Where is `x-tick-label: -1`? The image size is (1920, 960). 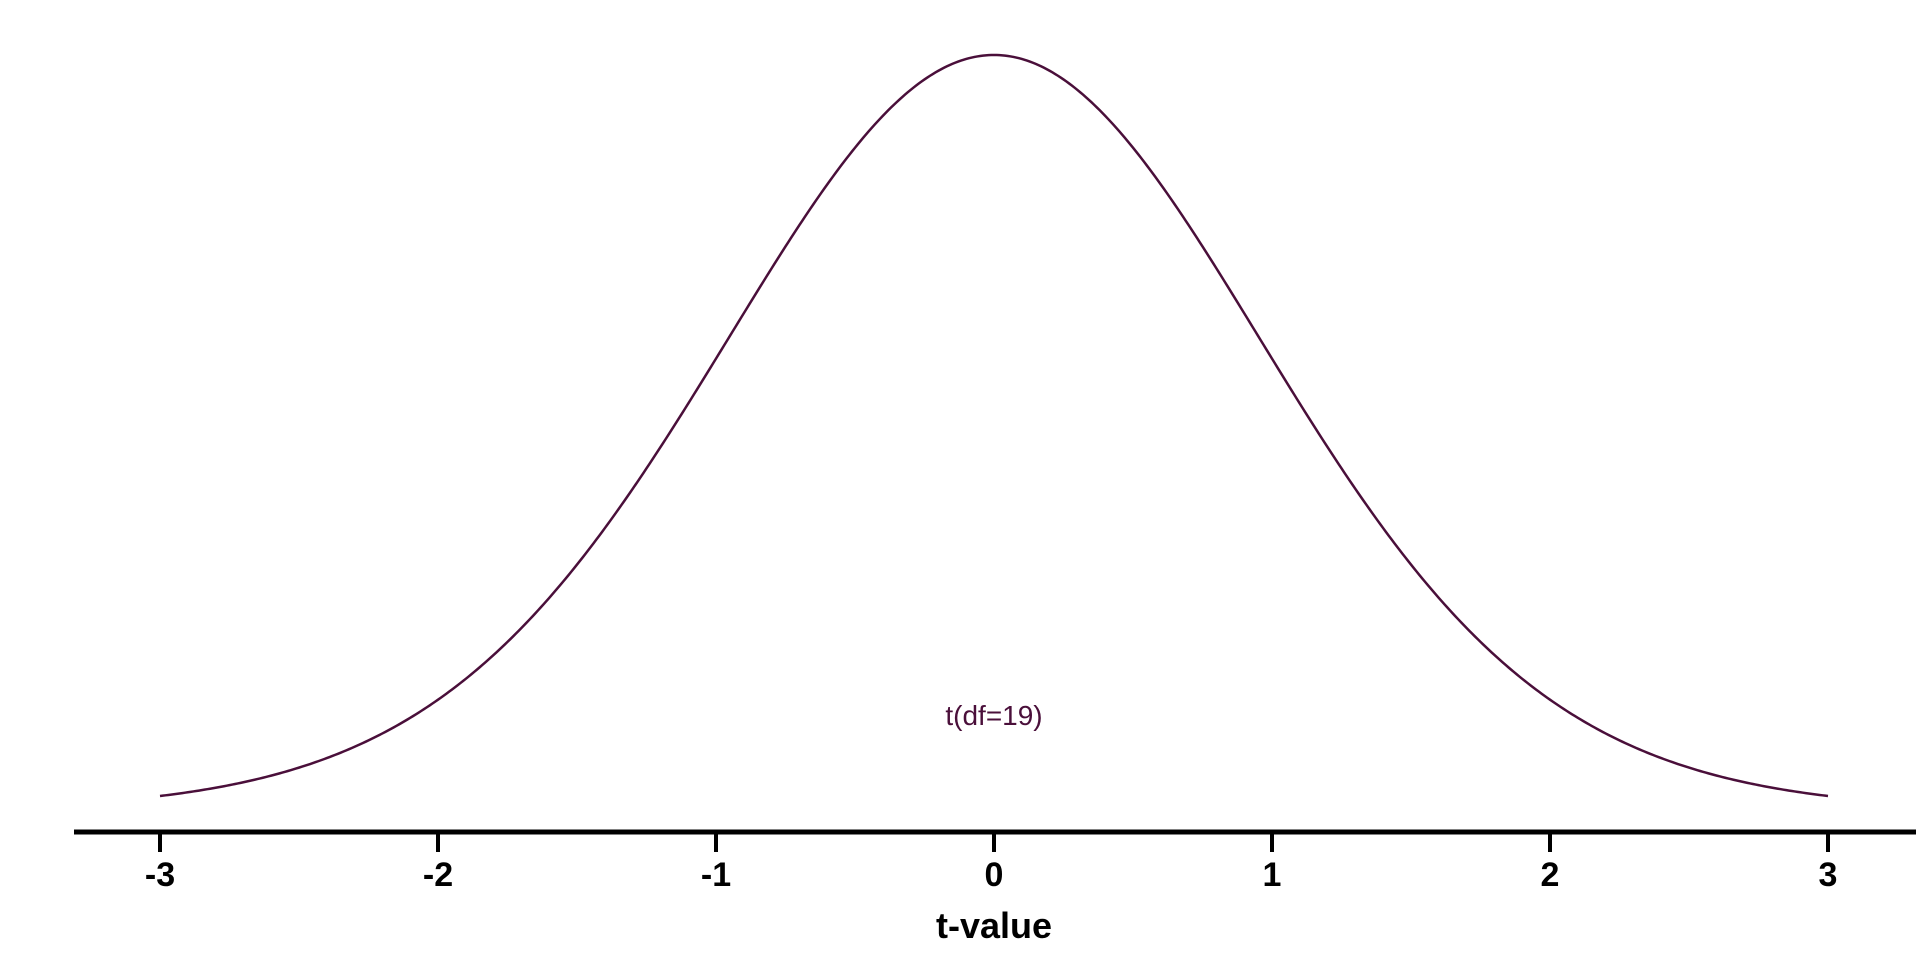
x-tick-label: -1 is located at coordinates (716, 875).